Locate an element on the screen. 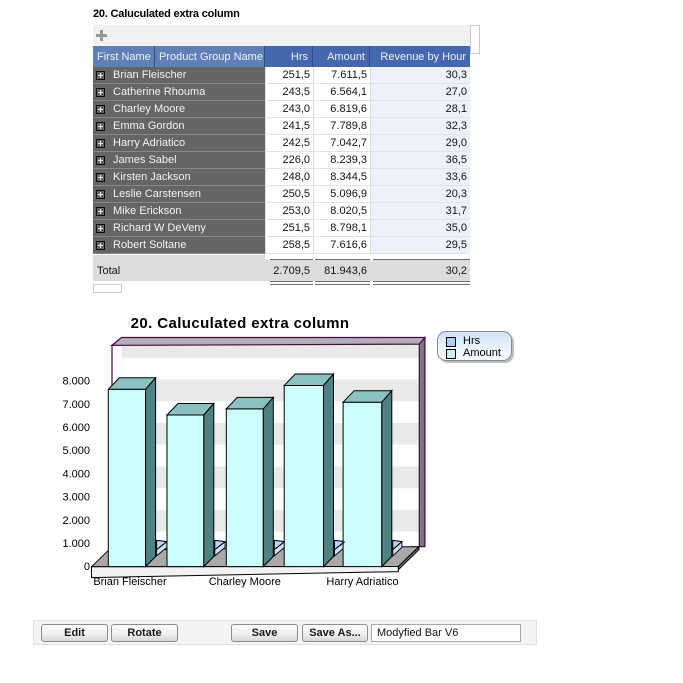 The image size is (683, 683). svg-text: 4.000 is located at coordinates (76, 474).